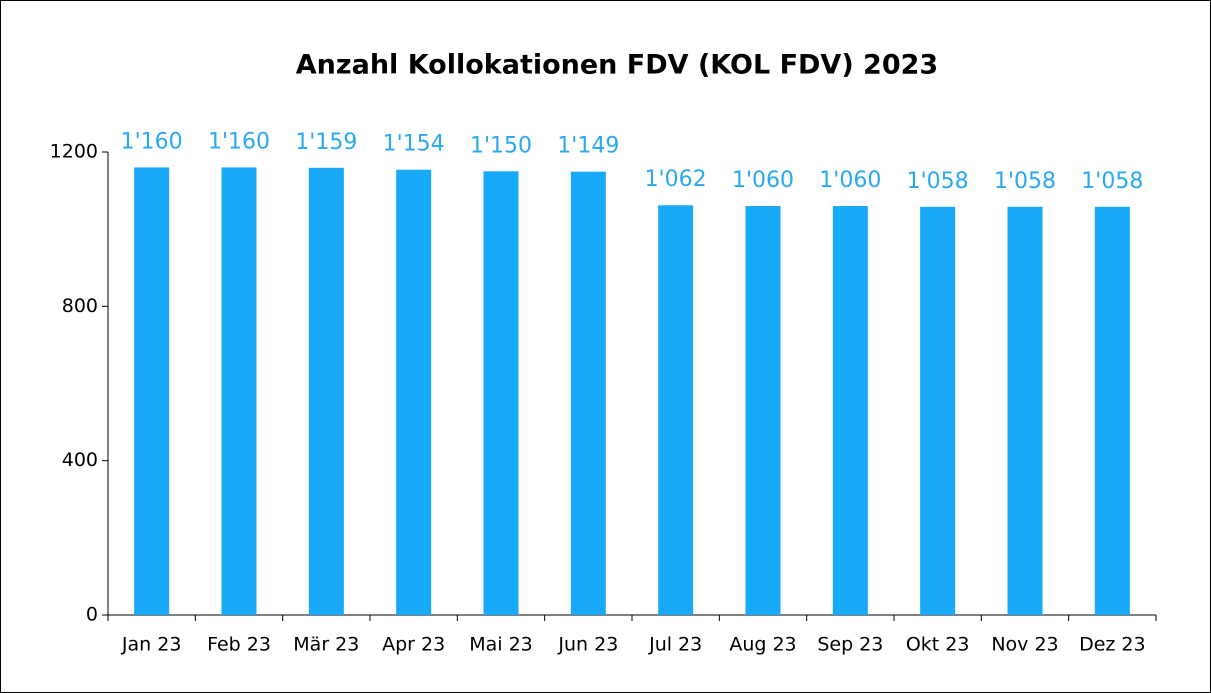 This screenshot has width=1211, height=693. What do you see at coordinates (1024, 645) in the screenshot?
I see `x-tick-label: Nov 23` at bounding box center [1024, 645].